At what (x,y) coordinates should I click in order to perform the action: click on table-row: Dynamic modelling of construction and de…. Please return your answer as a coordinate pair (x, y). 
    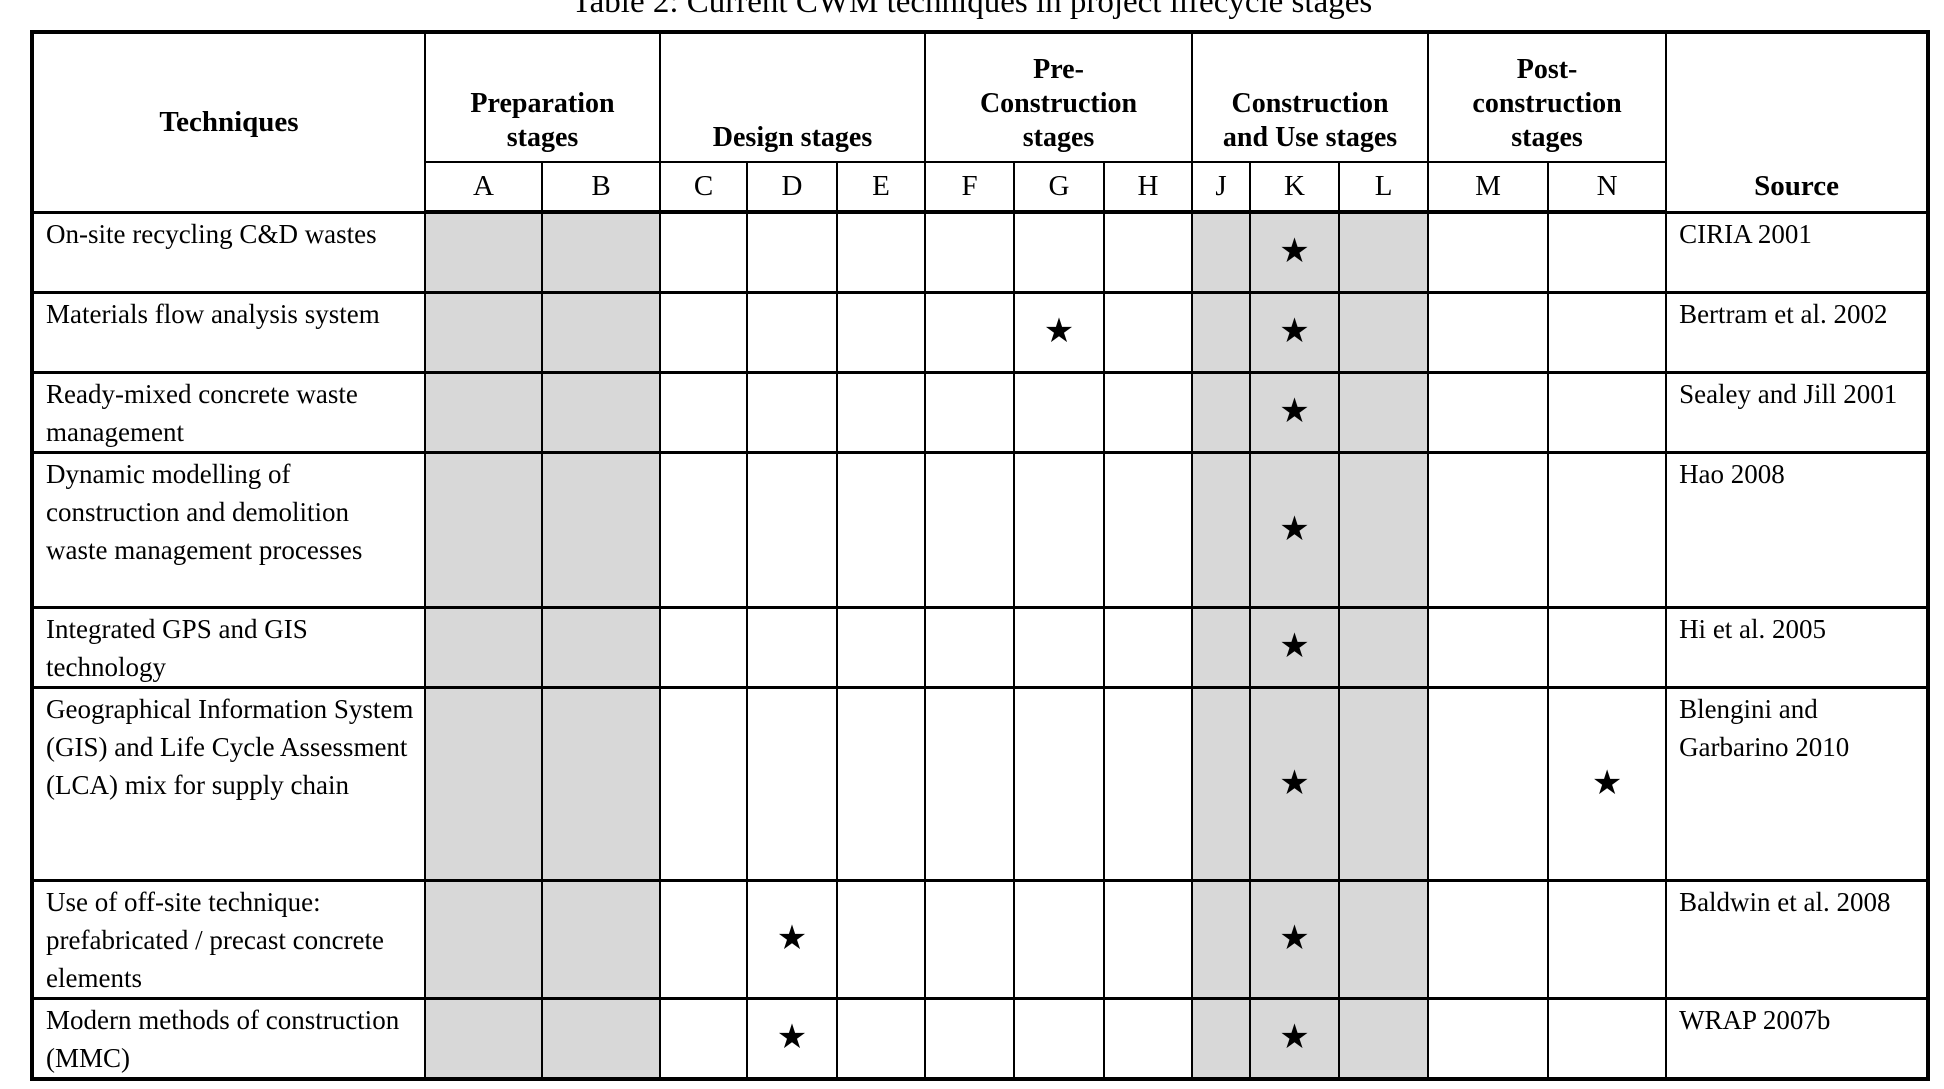
    Looking at the image, I should click on (980, 529).